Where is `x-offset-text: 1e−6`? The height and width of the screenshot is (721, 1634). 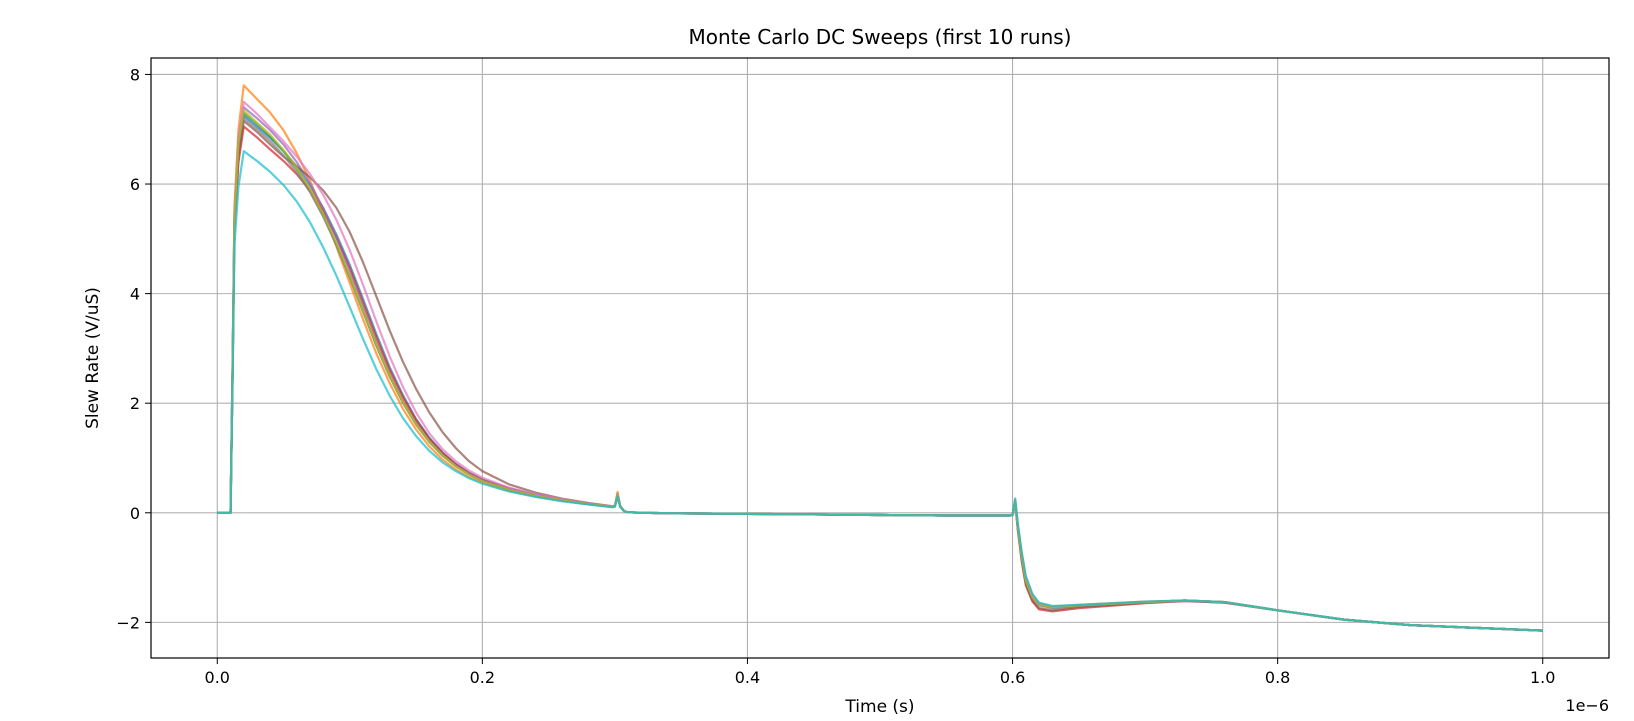 x-offset-text: 1e−6 is located at coordinates (1587, 705).